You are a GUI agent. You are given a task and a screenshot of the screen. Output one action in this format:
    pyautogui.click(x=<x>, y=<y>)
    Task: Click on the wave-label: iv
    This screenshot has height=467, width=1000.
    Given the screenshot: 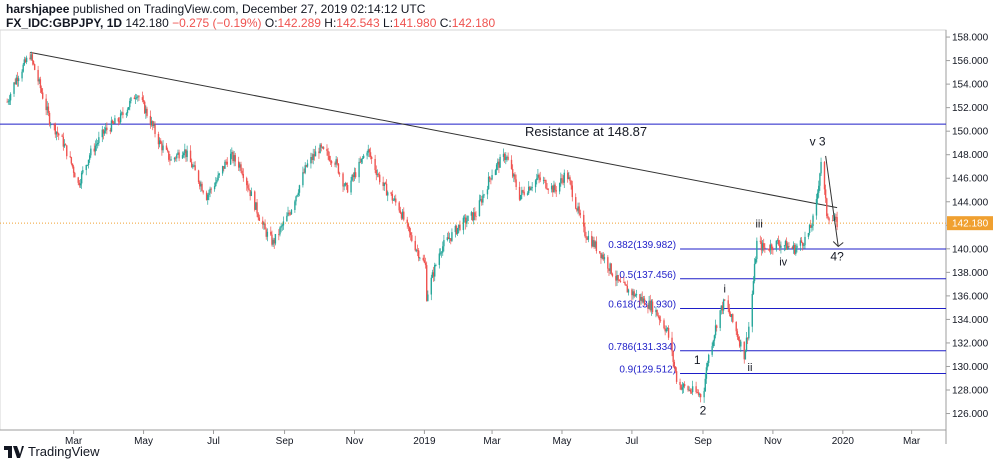 What is the action you would take?
    pyautogui.click(x=783, y=262)
    